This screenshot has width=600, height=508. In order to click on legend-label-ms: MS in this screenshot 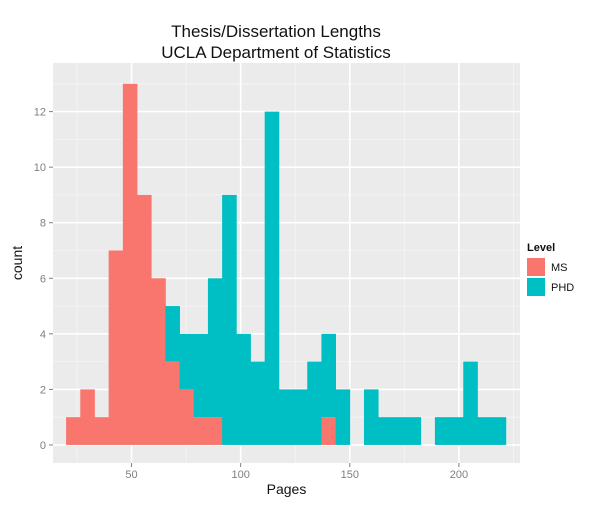, I will do `click(559, 268)`.